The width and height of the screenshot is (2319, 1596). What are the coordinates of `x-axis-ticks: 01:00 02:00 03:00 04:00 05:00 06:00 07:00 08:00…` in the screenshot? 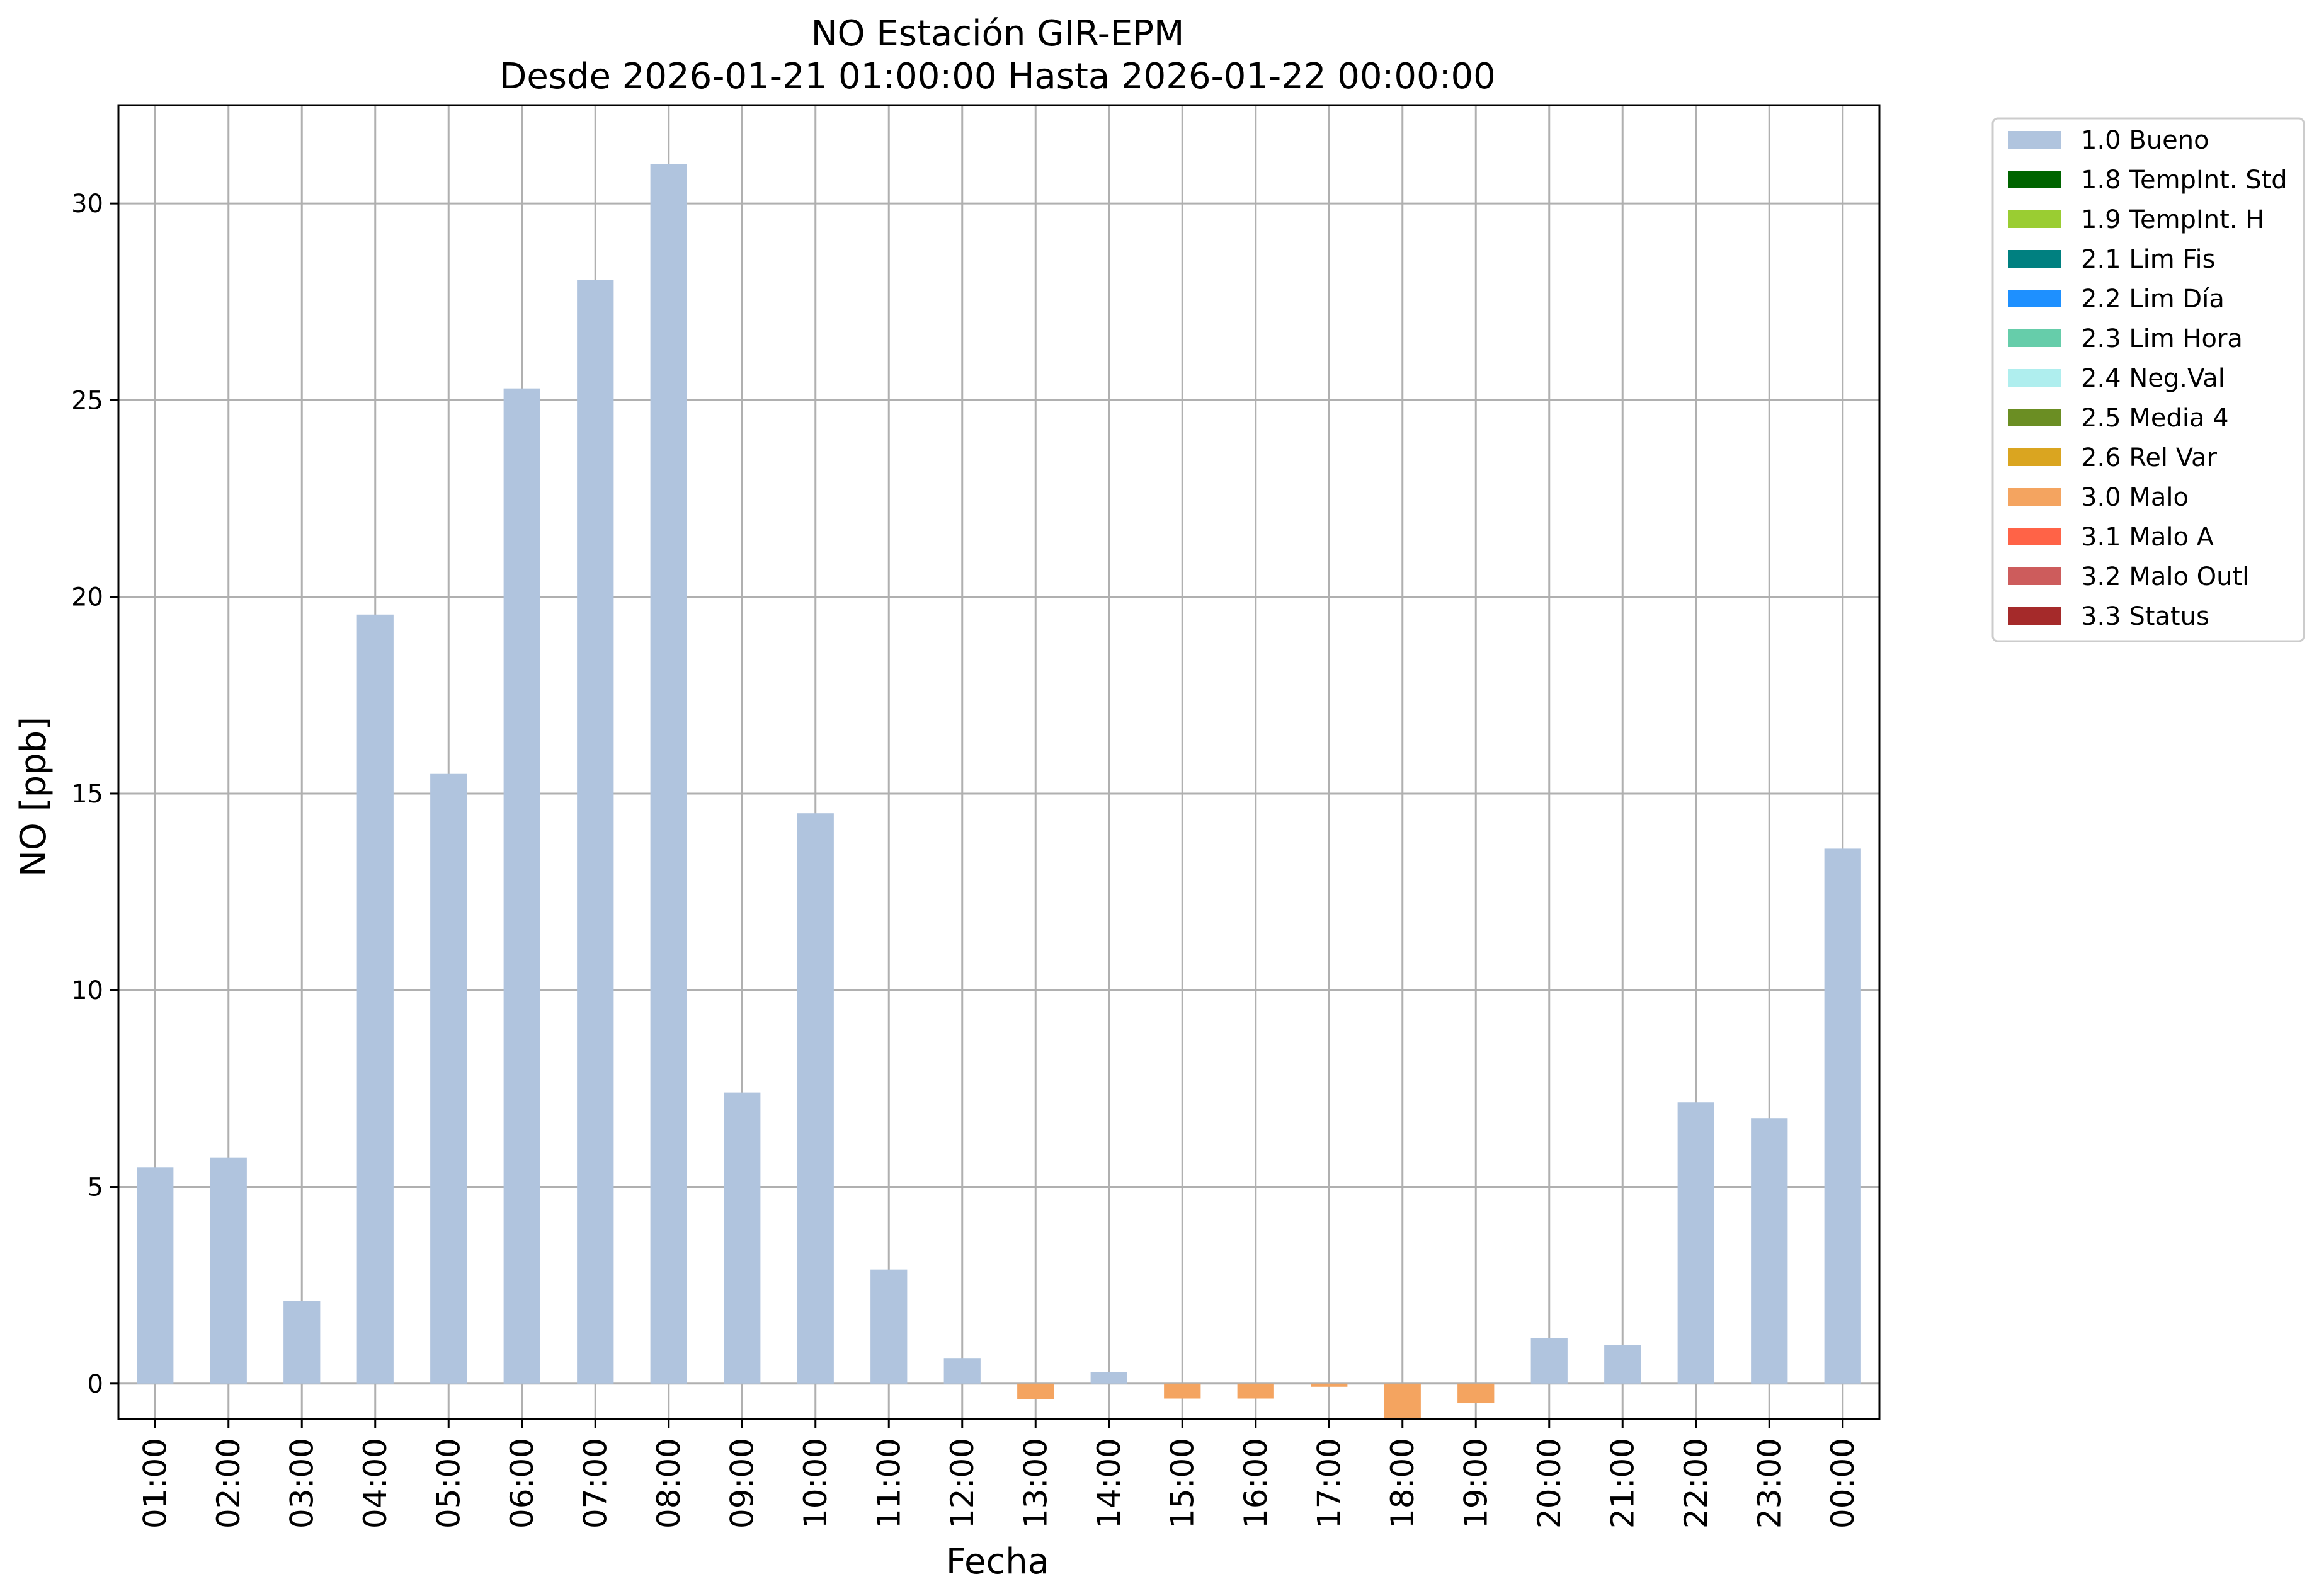 It's located at (999, 1474).